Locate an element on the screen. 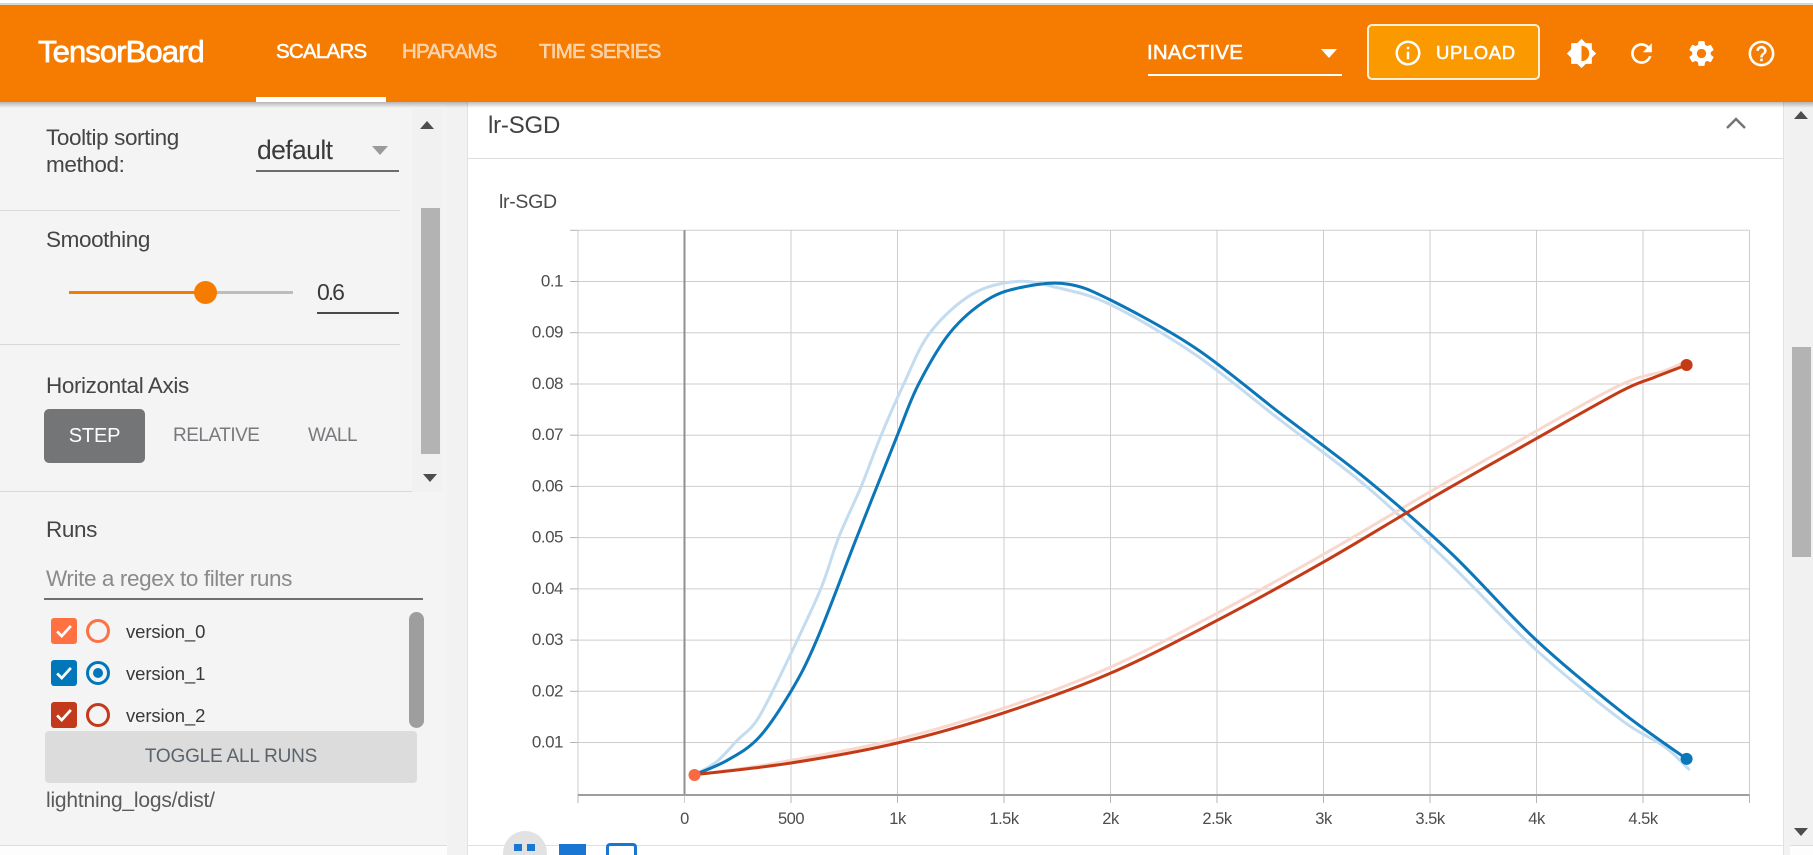  svg-text: 3k is located at coordinates (1324, 819).